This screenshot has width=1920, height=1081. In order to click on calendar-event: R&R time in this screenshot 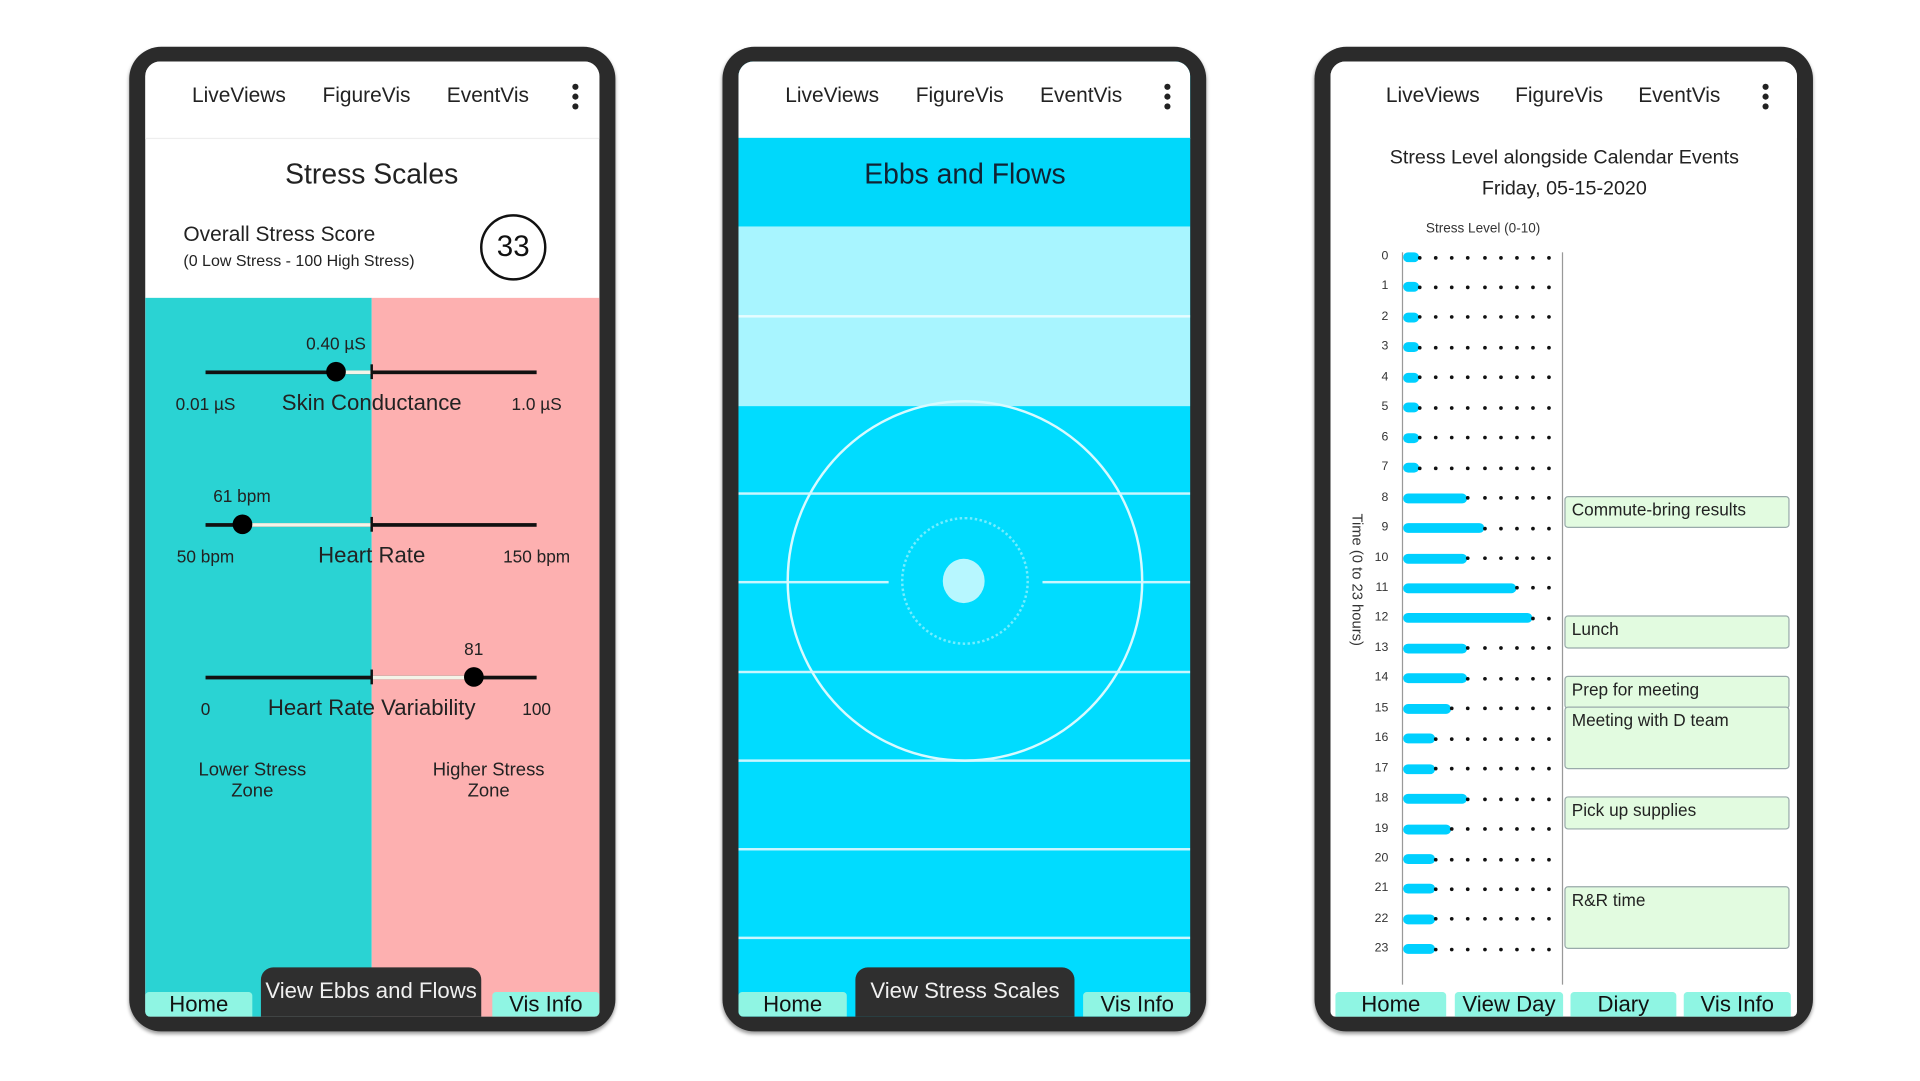, I will do `click(1677, 918)`.